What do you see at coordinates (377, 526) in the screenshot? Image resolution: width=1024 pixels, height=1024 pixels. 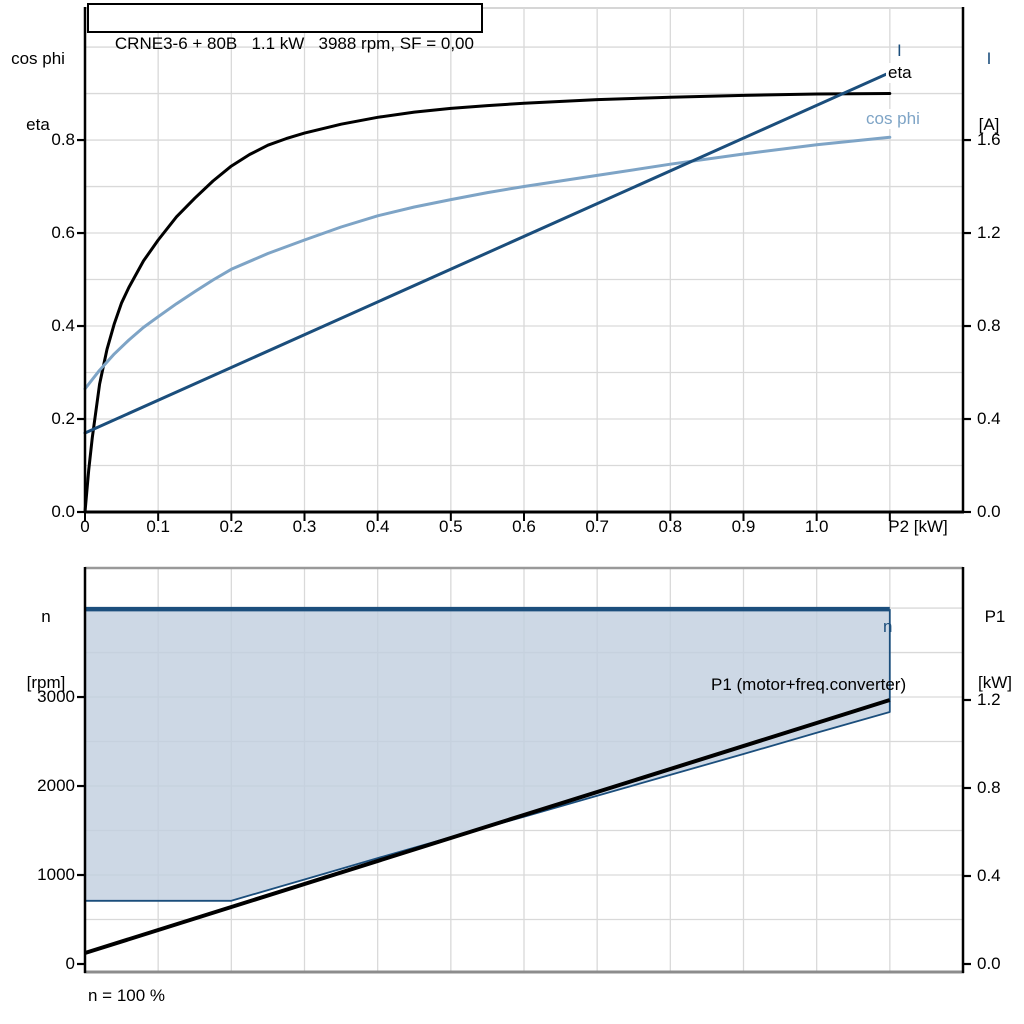 I see `x-tick-label: 0.4` at bounding box center [377, 526].